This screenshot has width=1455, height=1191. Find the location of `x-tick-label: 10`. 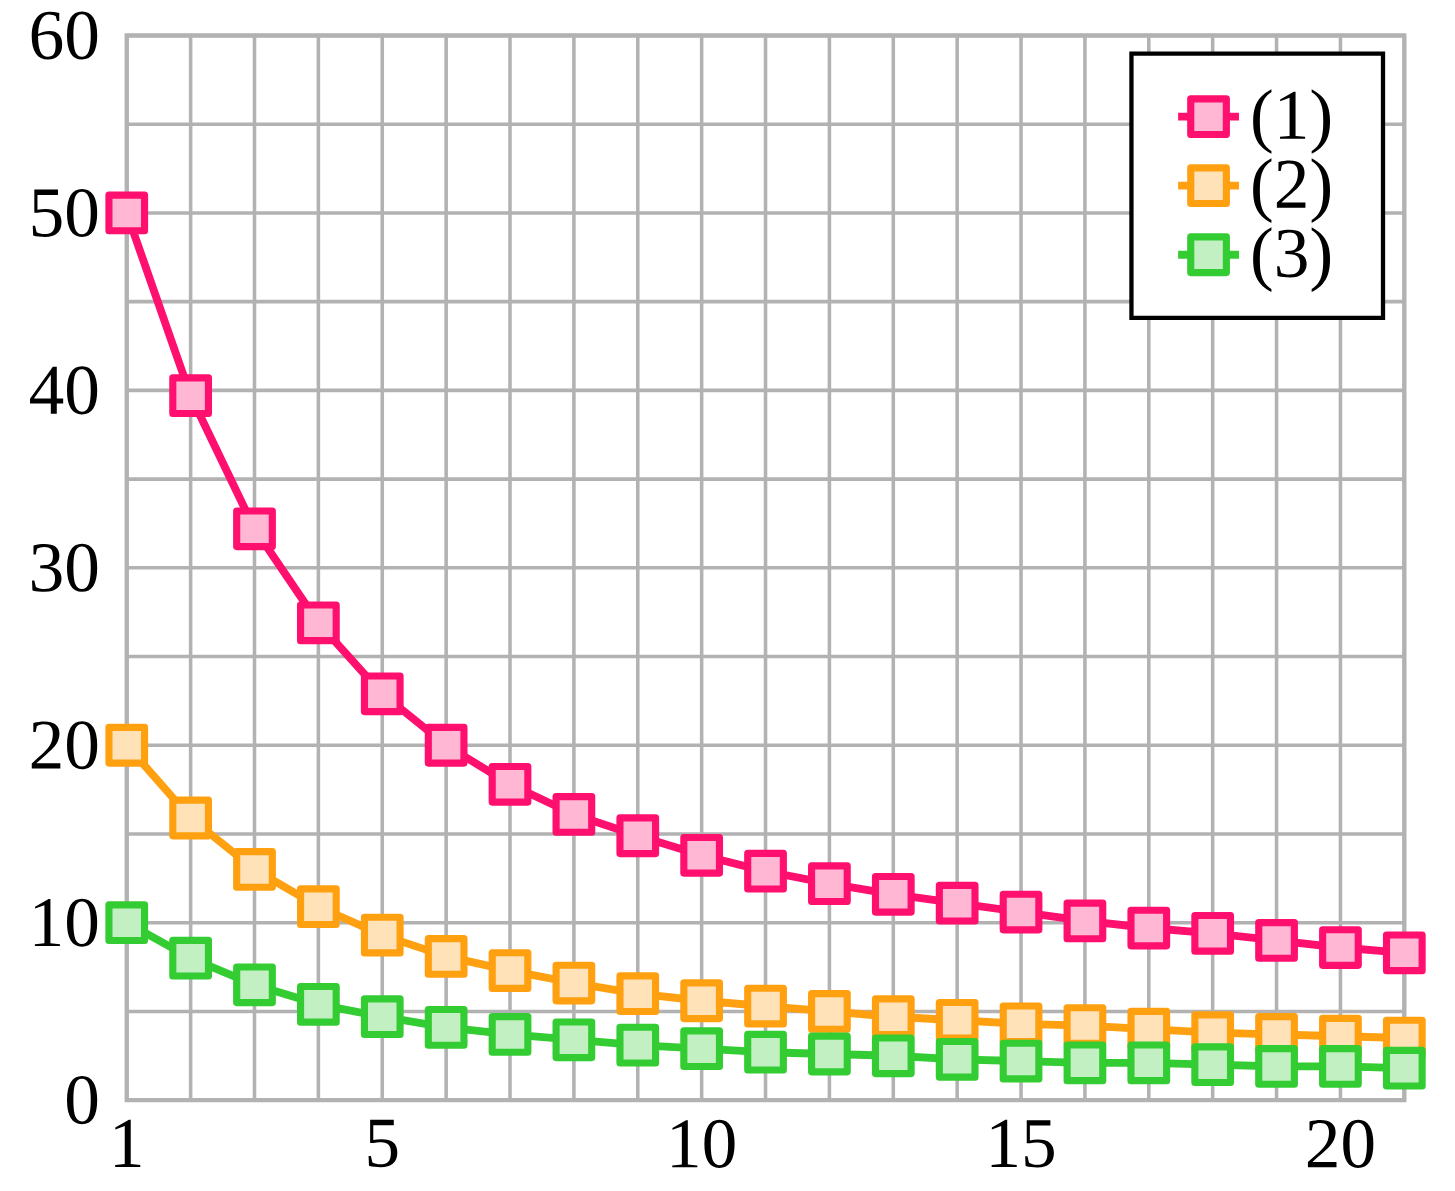

x-tick-label: 10 is located at coordinates (703, 1143).